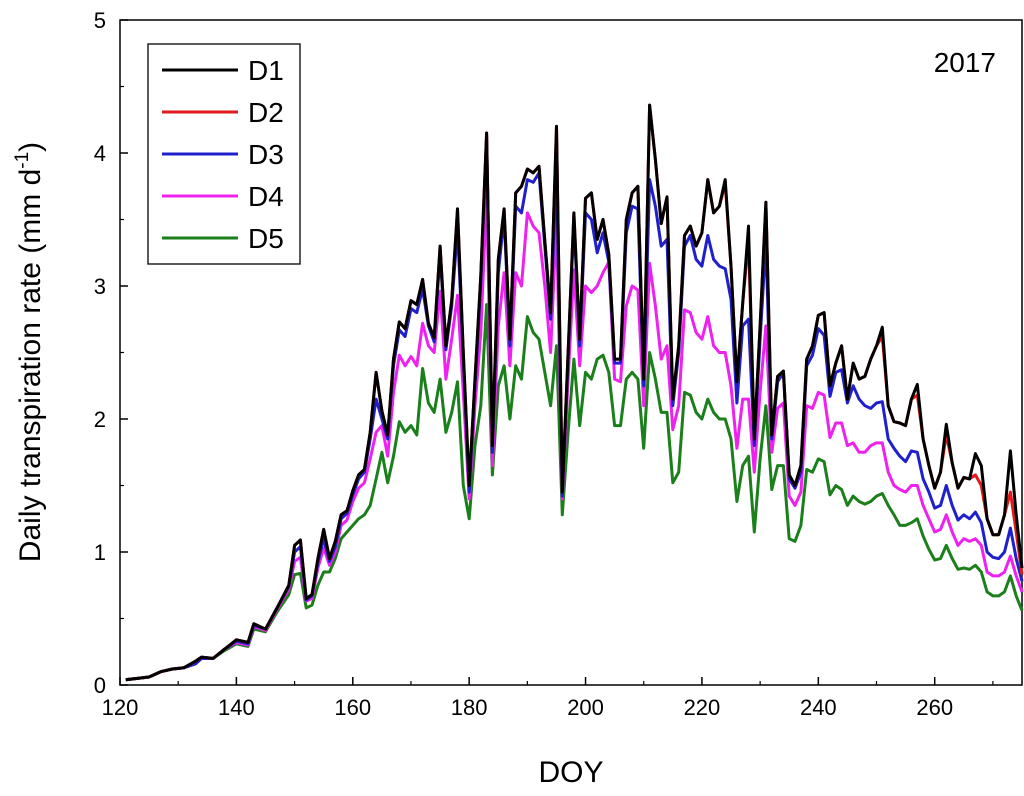  I want to click on legend-items: D1 D2 D3 D4 D5, so click(223, 154).